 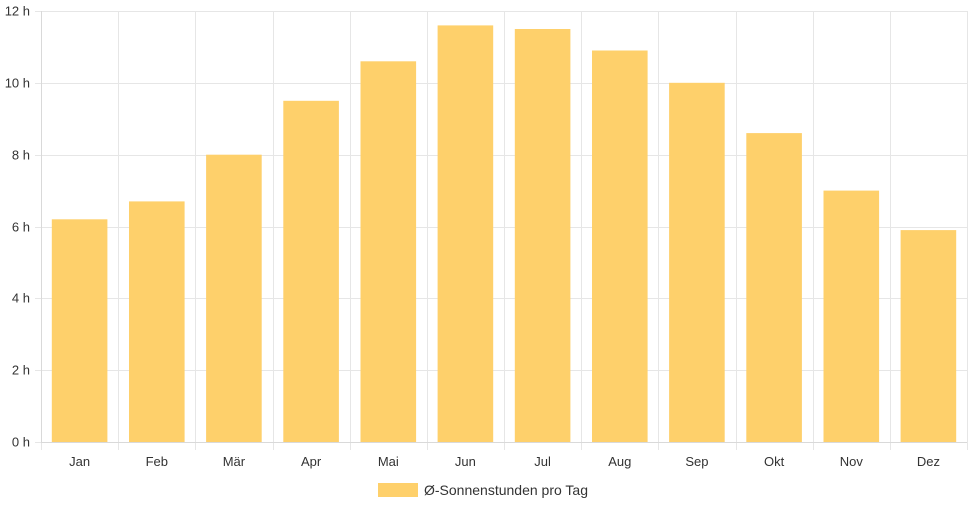 I want to click on x-tick-label: Feb, so click(x=157, y=461).